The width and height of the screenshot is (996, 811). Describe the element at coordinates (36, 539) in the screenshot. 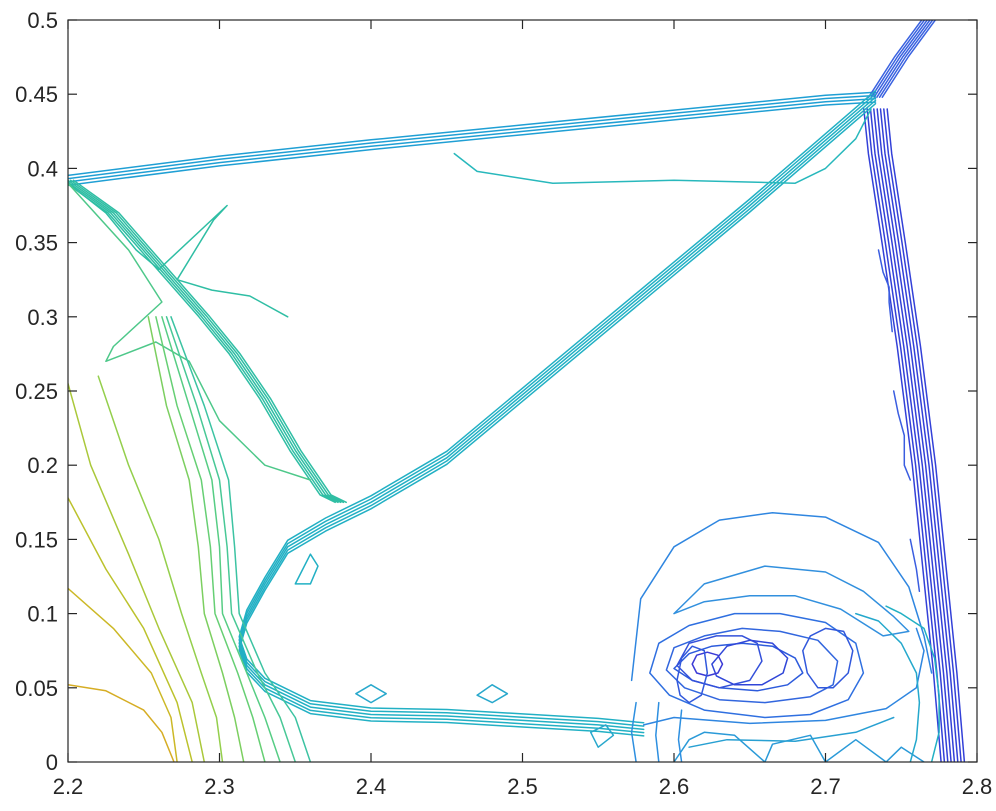

I see `y-tick-label: 0.15` at that location.